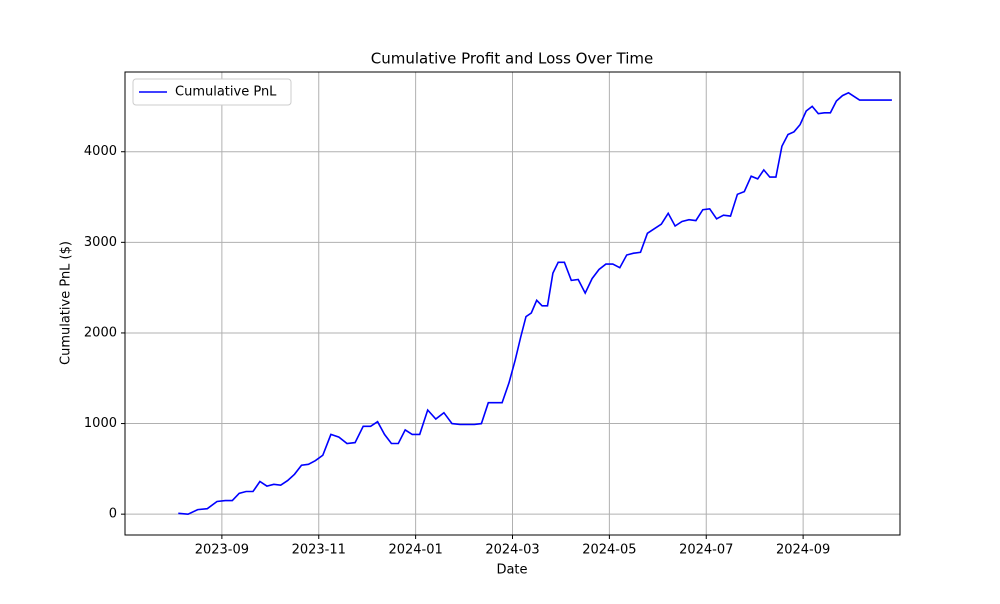  What do you see at coordinates (609, 550) in the screenshot?
I see `x-tick-label: 2024-05` at bounding box center [609, 550].